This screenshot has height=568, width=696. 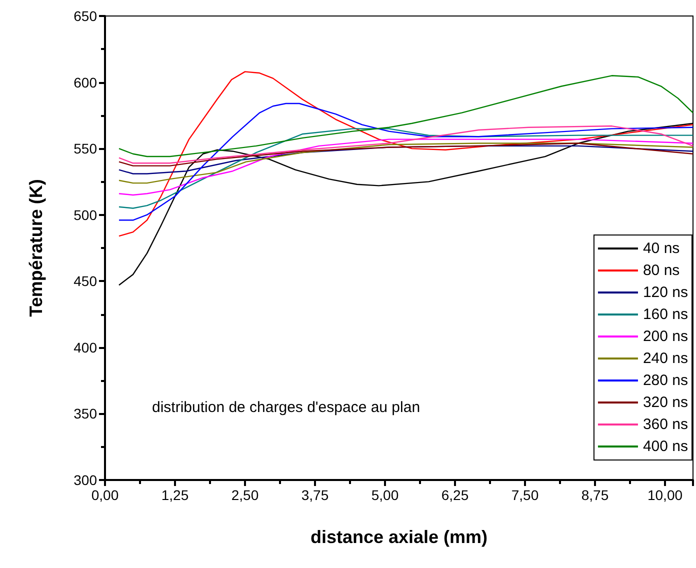 I want to click on x-tick-label: 3,75, so click(x=315, y=495).